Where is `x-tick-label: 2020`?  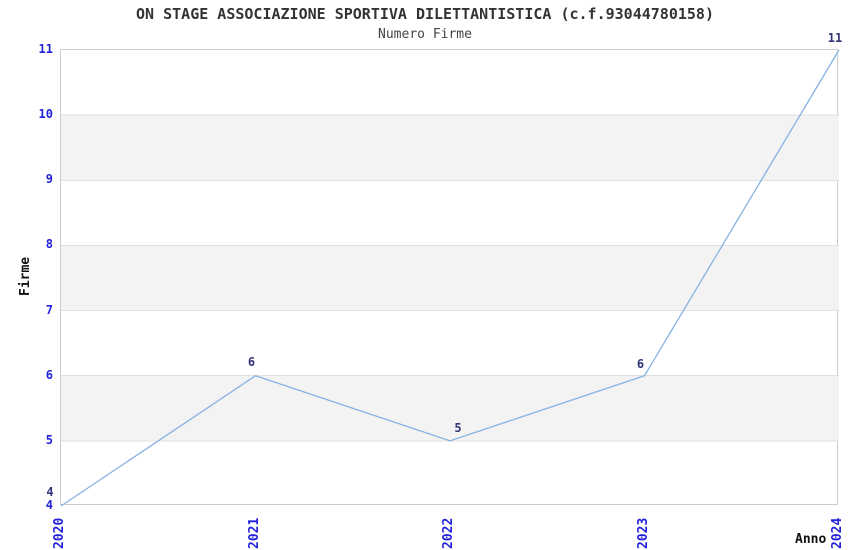 x-tick-label: 2020 is located at coordinates (59, 533).